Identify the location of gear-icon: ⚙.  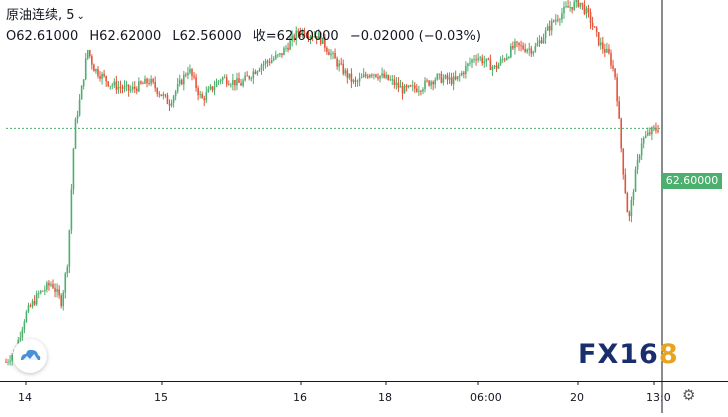
(689, 395).